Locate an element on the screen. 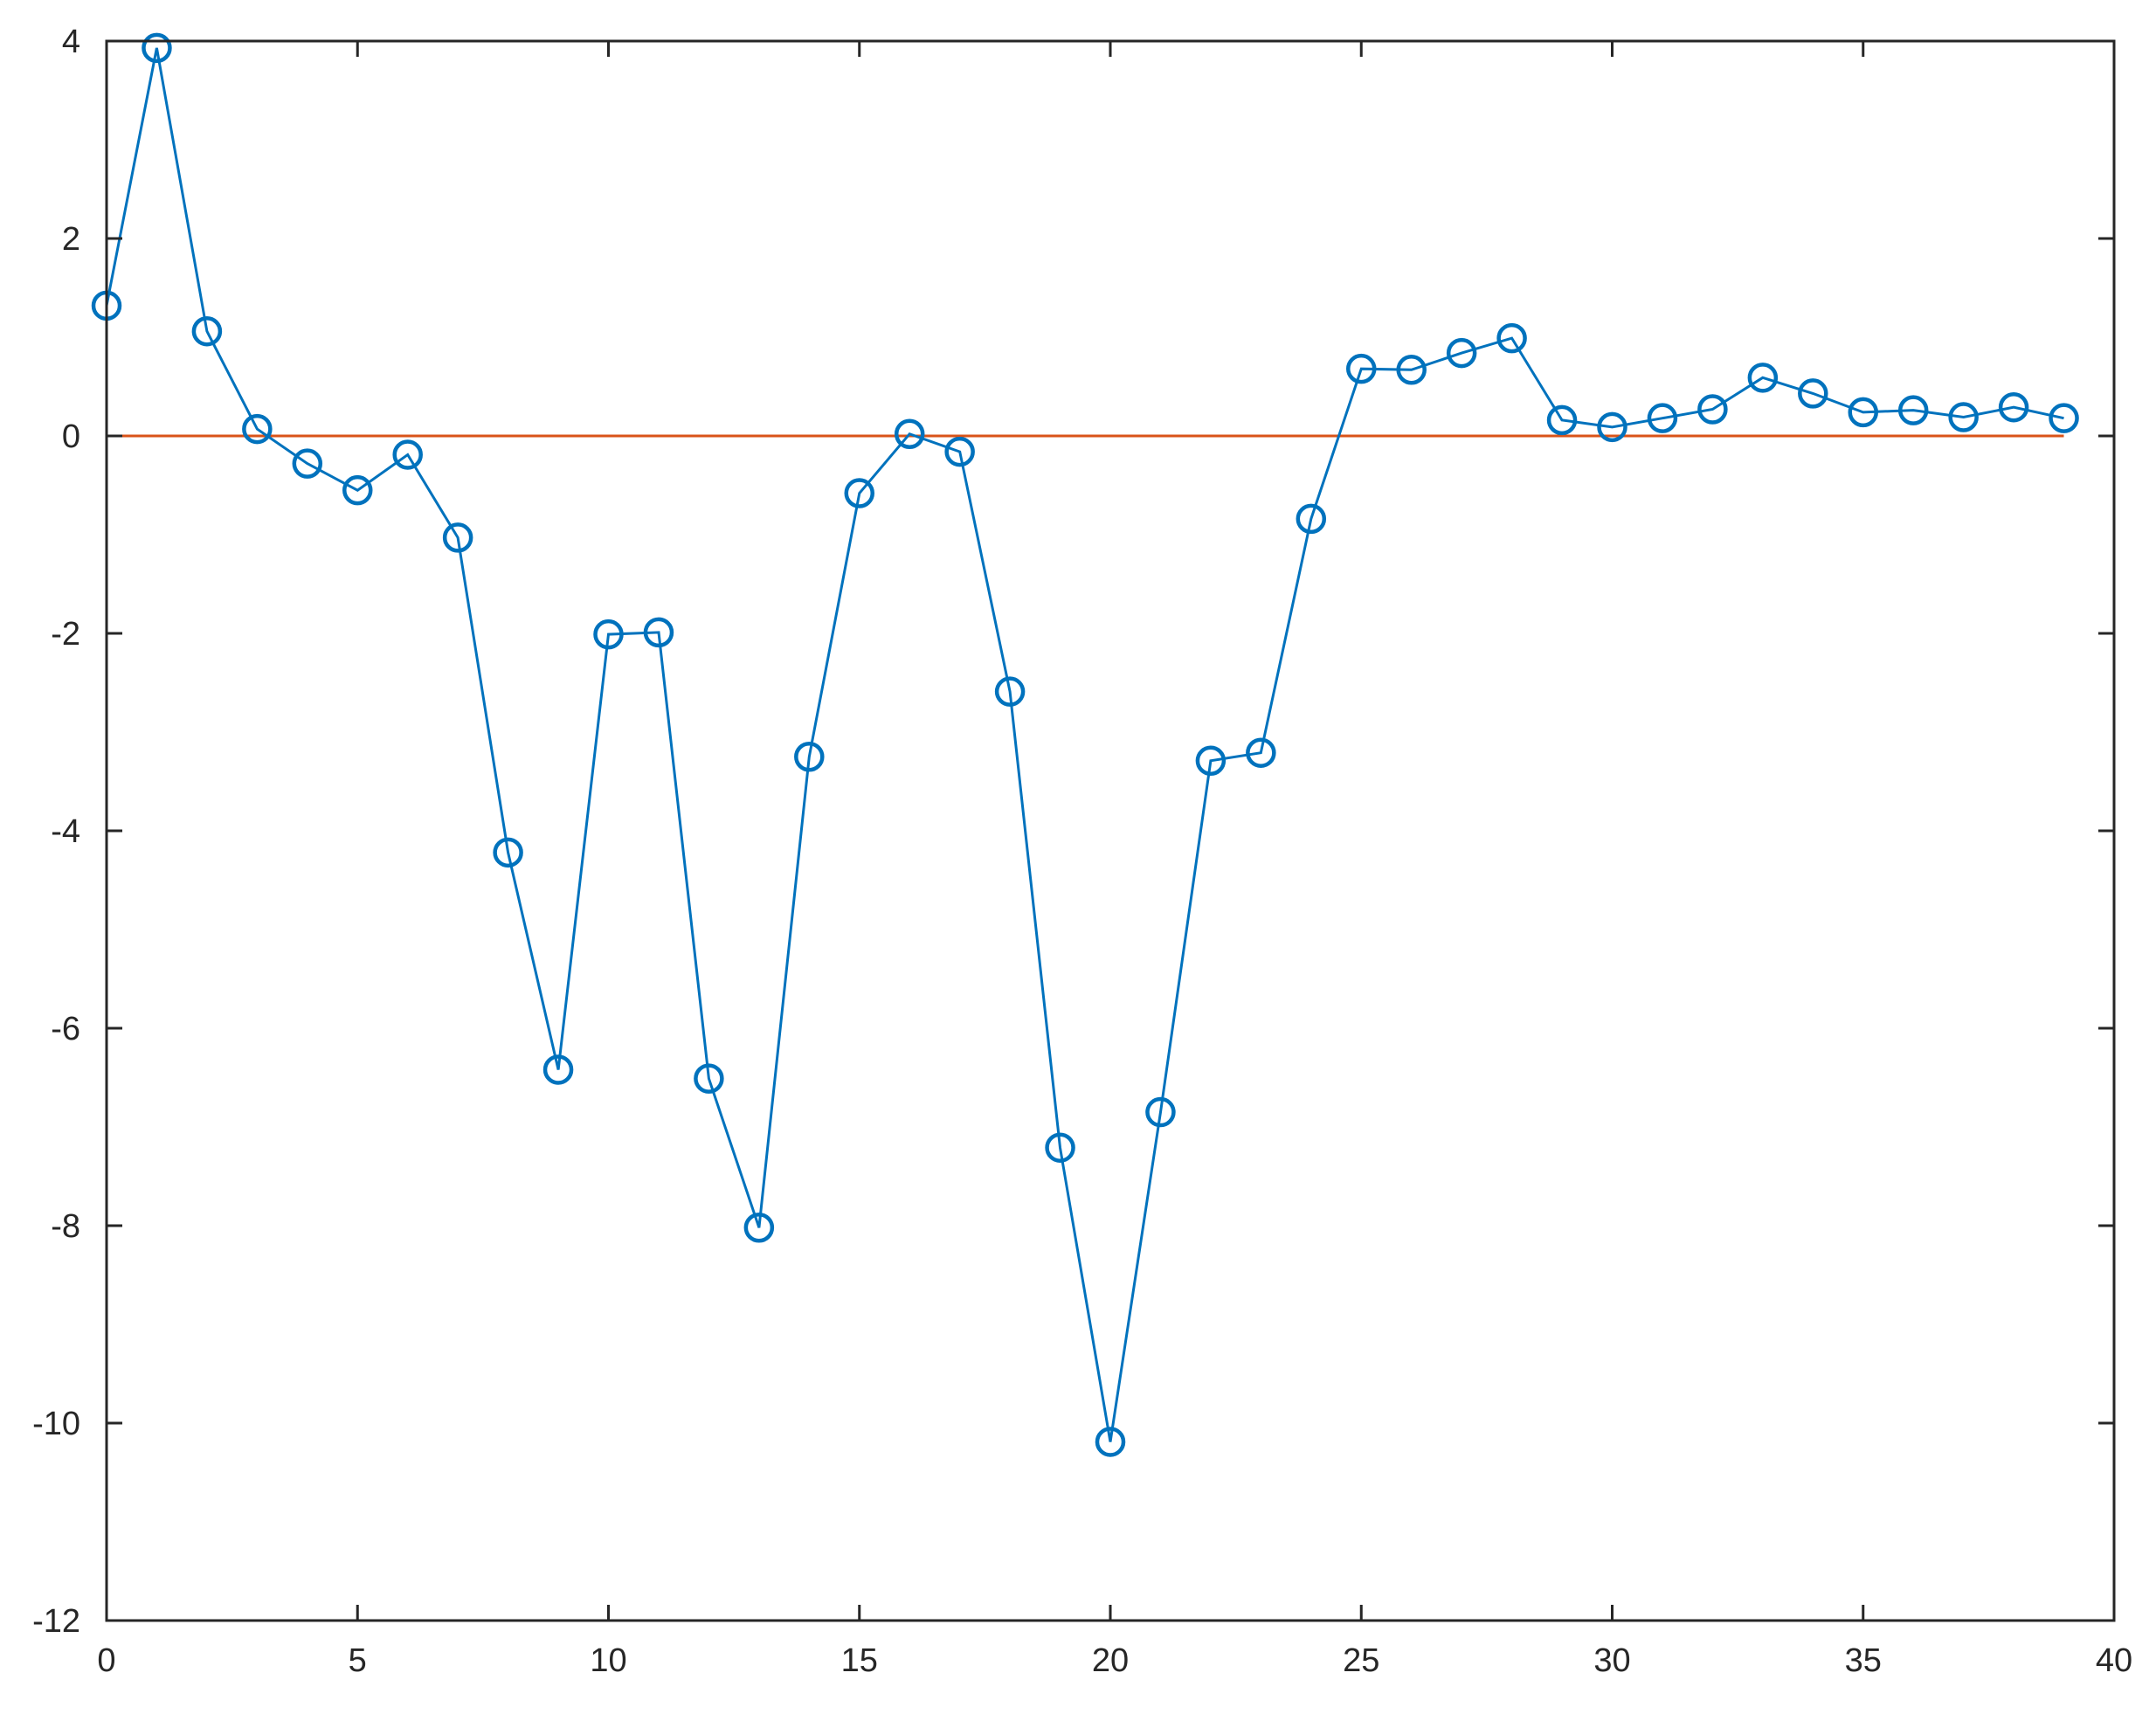 This screenshot has width=2156, height=1721. y-tick-labels: 4 2 0 -2 -4 -6 -8 -10 -12 is located at coordinates (56, 832).